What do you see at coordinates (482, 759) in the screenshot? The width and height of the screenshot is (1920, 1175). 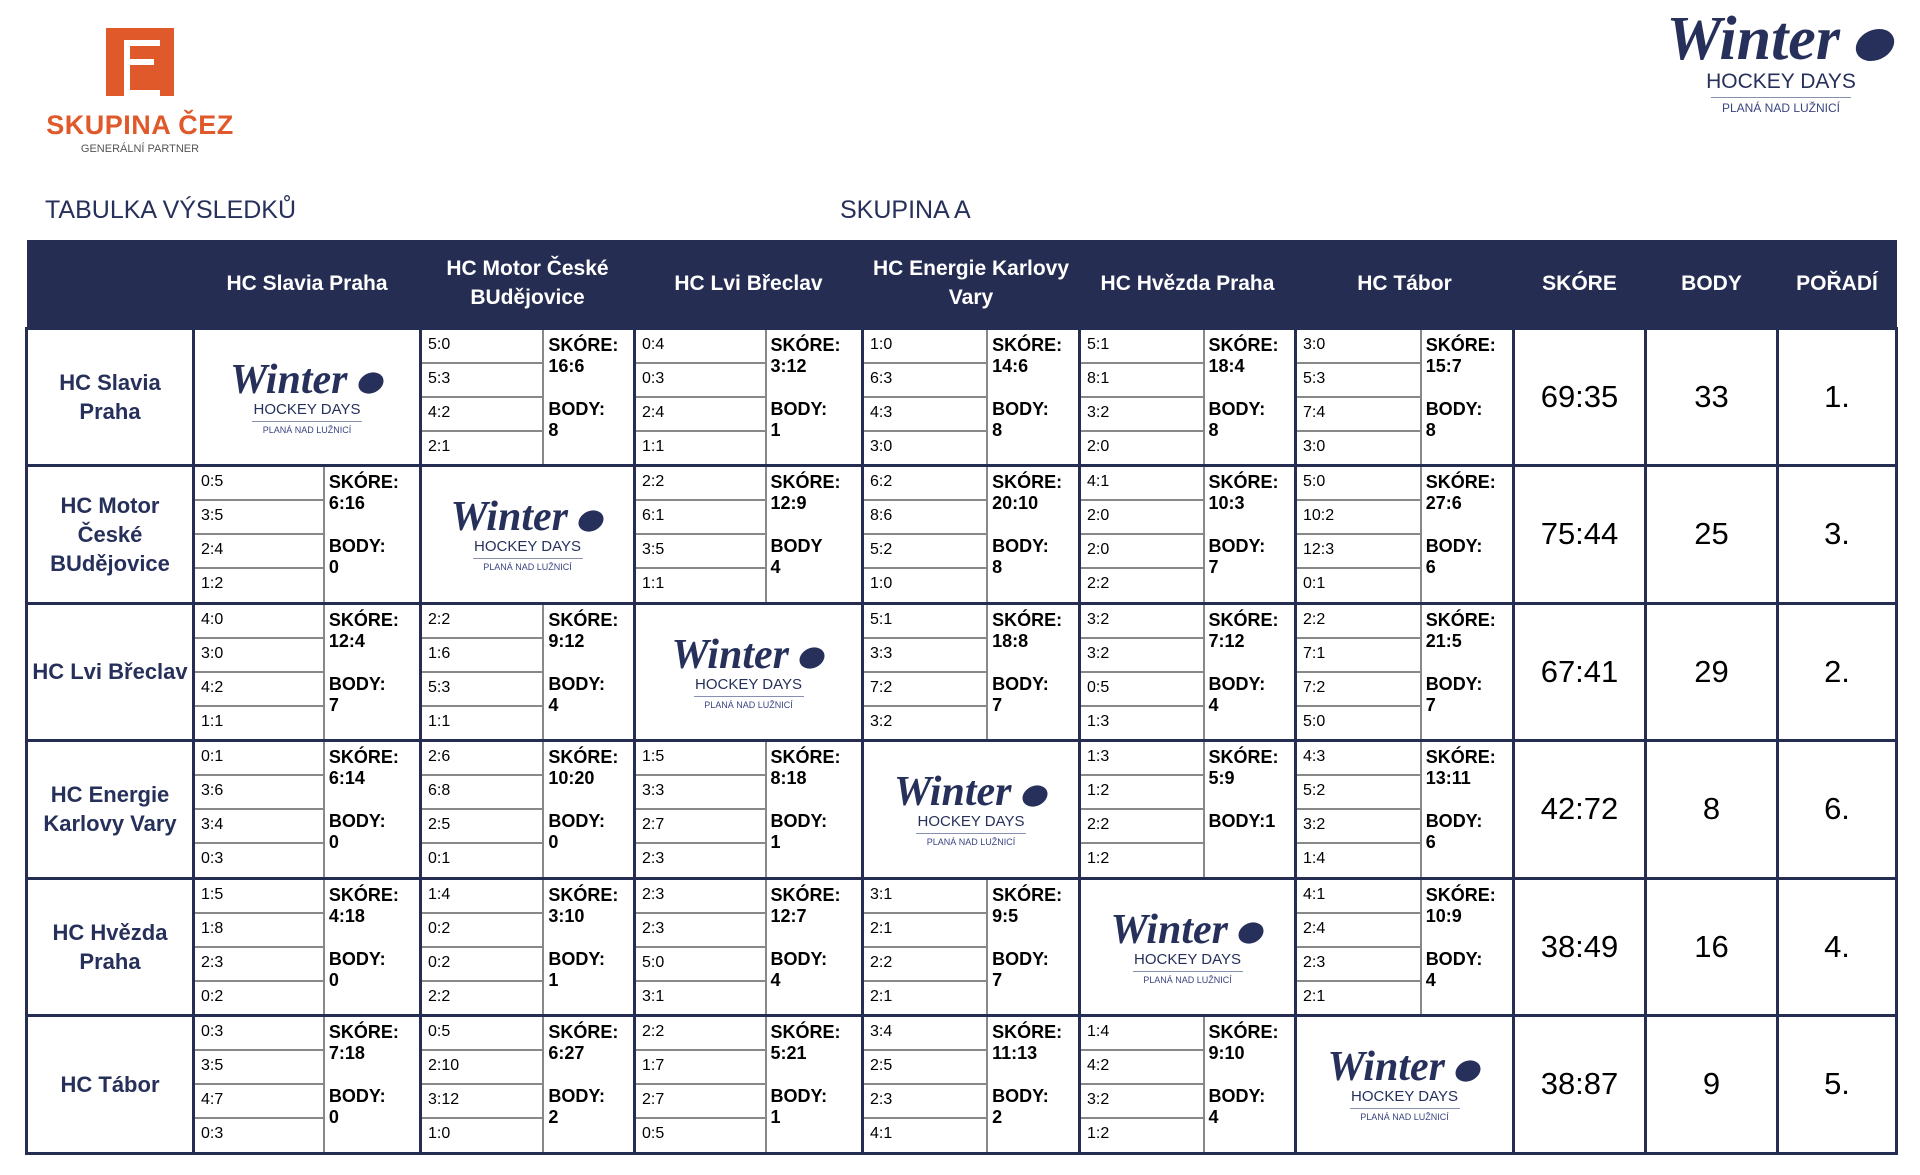 I see `game-score: 2:6` at bounding box center [482, 759].